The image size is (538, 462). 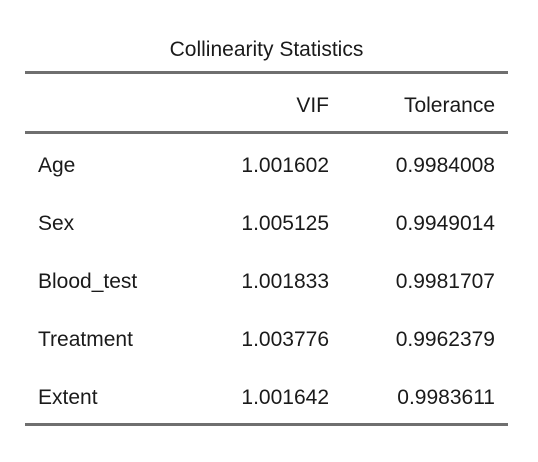 What do you see at coordinates (266, 49) in the screenshot?
I see `table-title: Collinearity Statistics` at bounding box center [266, 49].